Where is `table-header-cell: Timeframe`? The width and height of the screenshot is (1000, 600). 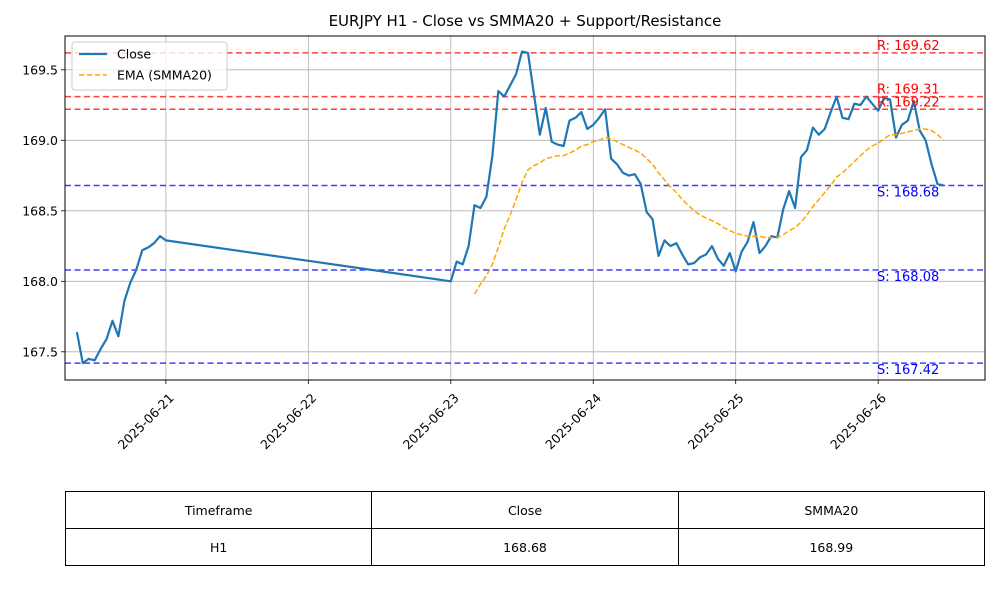
table-header-cell: Timeframe is located at coordinates (218, 510).